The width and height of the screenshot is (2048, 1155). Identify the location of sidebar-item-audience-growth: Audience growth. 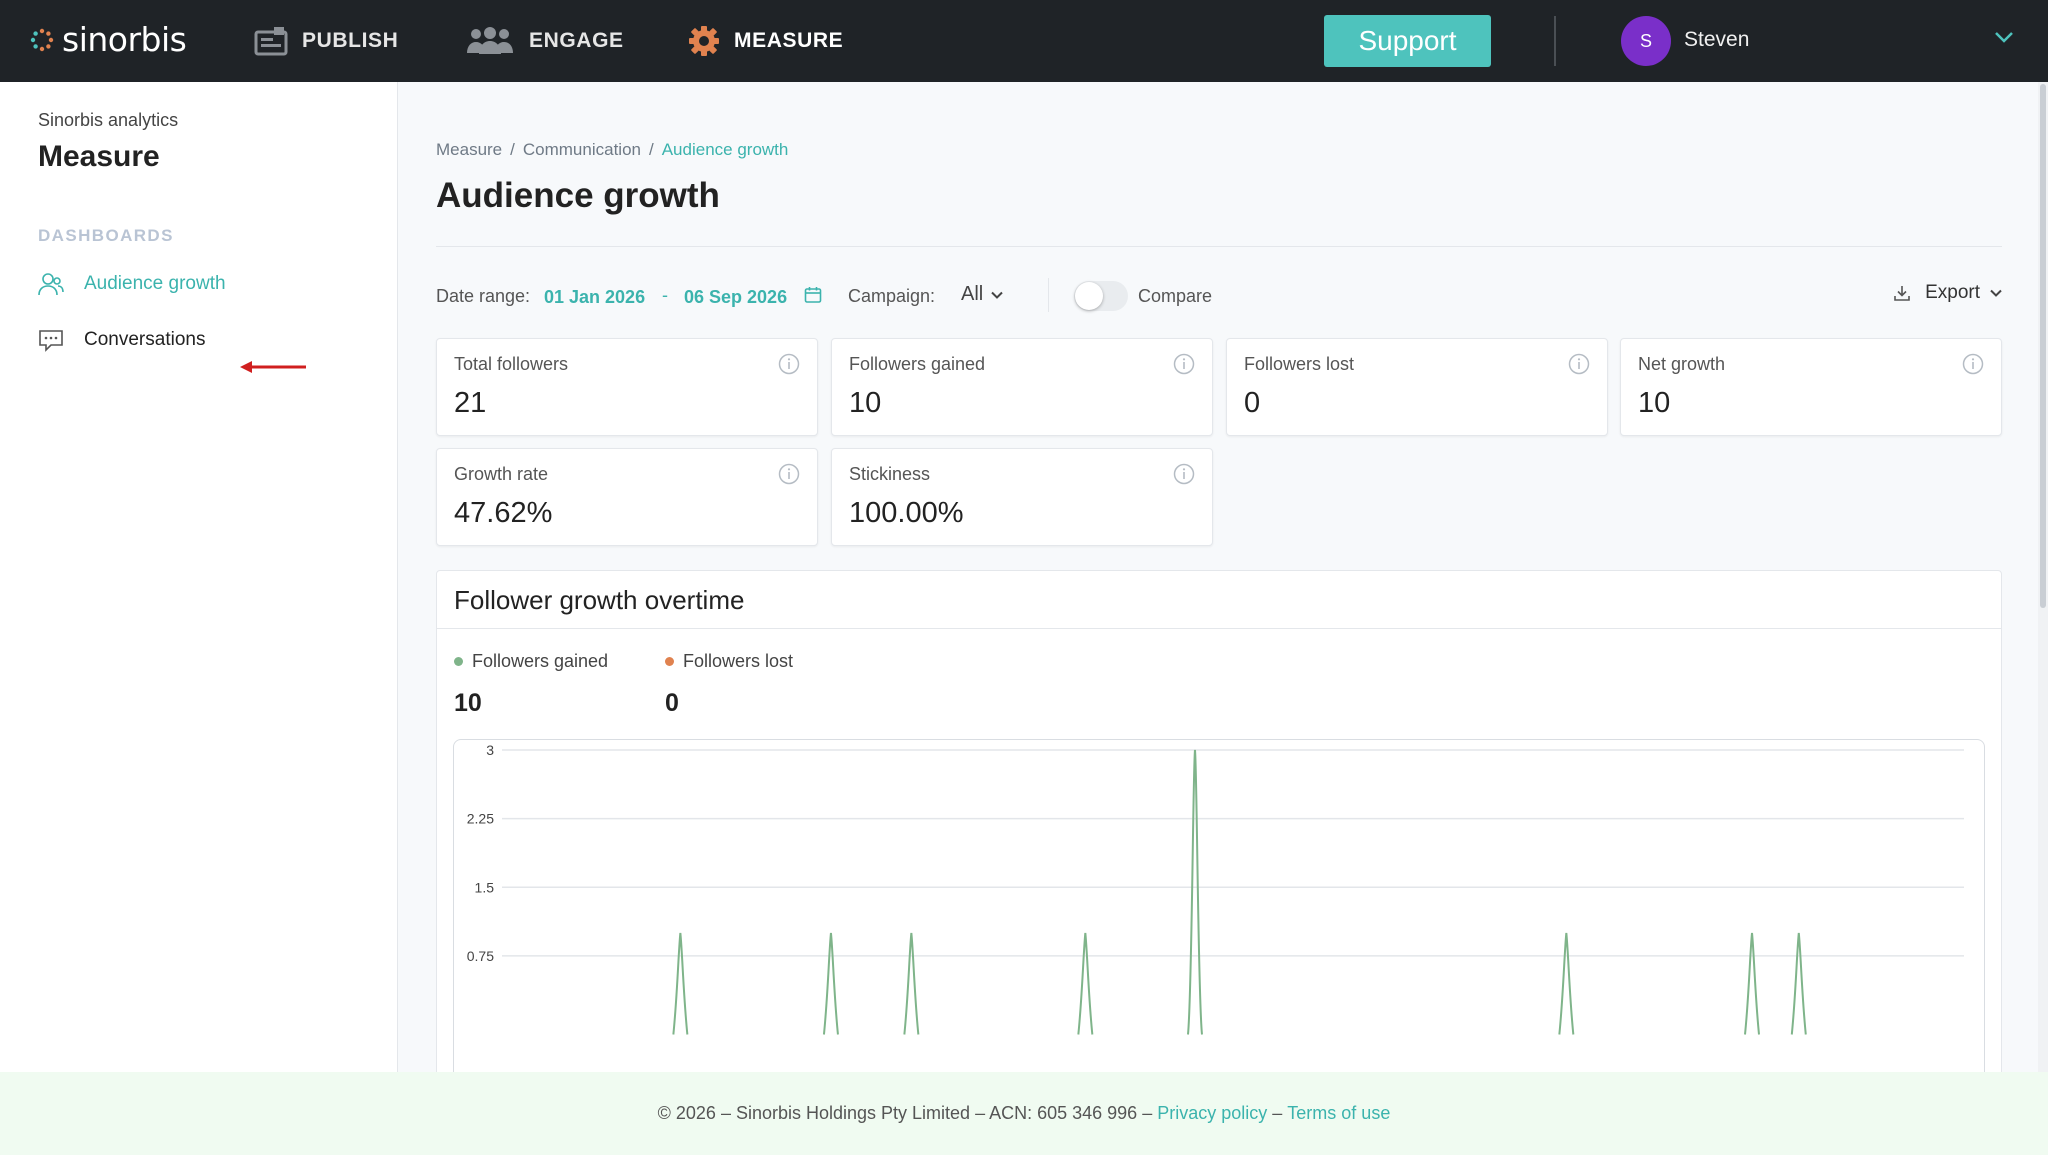
(132, 284).